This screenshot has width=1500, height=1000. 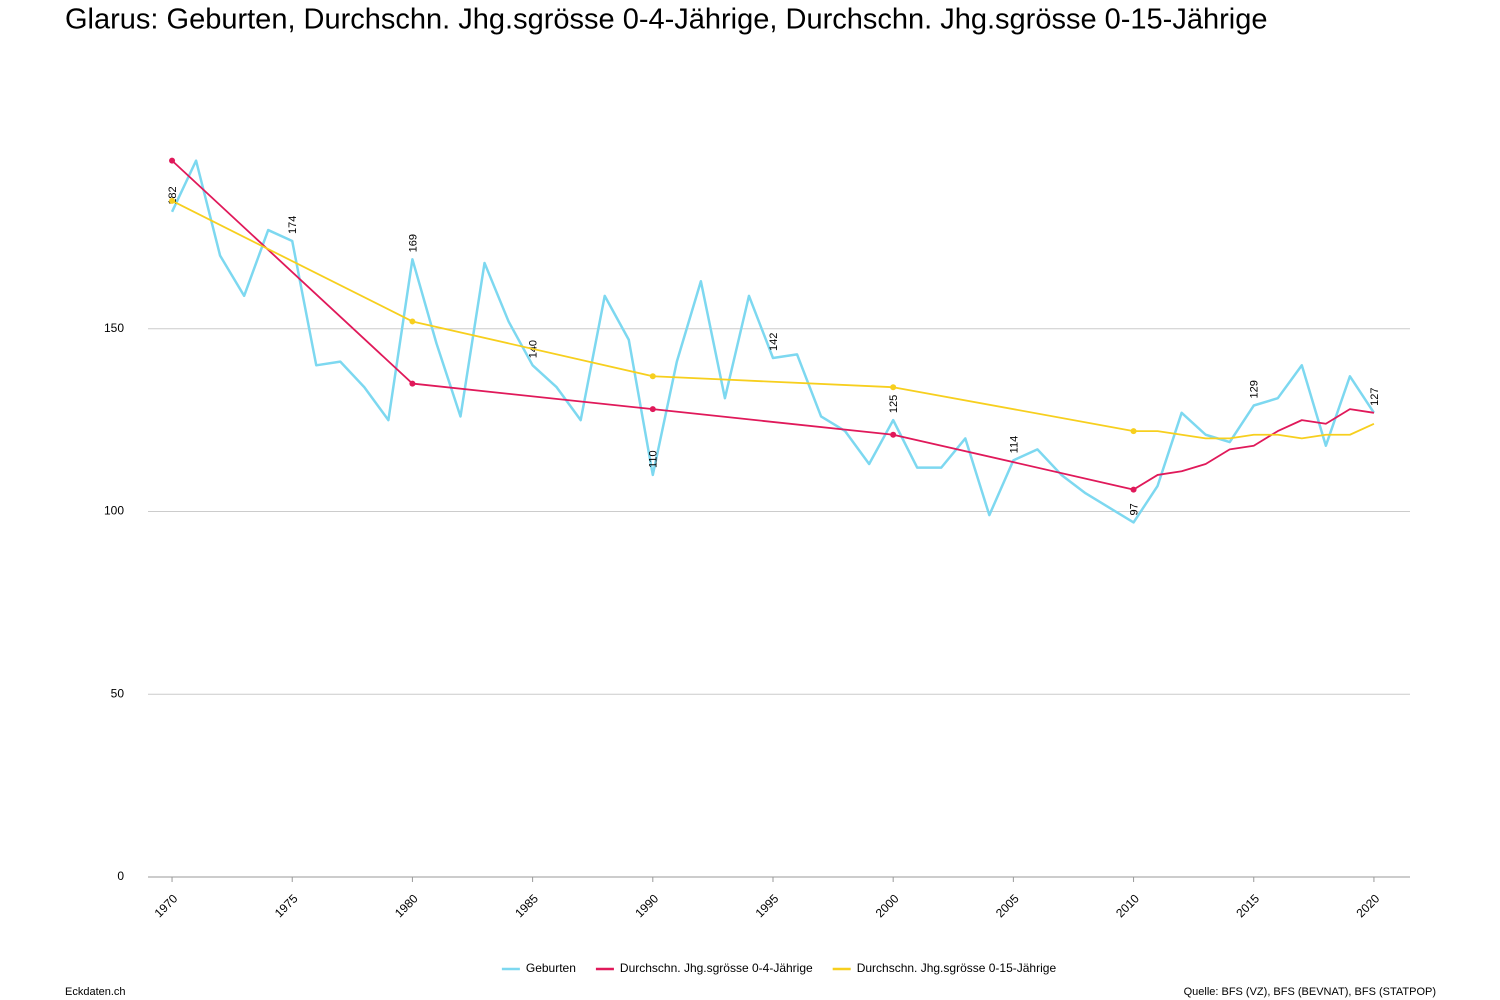 What do you see at coordinates (286, 905) in the screenshot?
I see `x-tick-label: 1975` at bounding box center [286, 905].